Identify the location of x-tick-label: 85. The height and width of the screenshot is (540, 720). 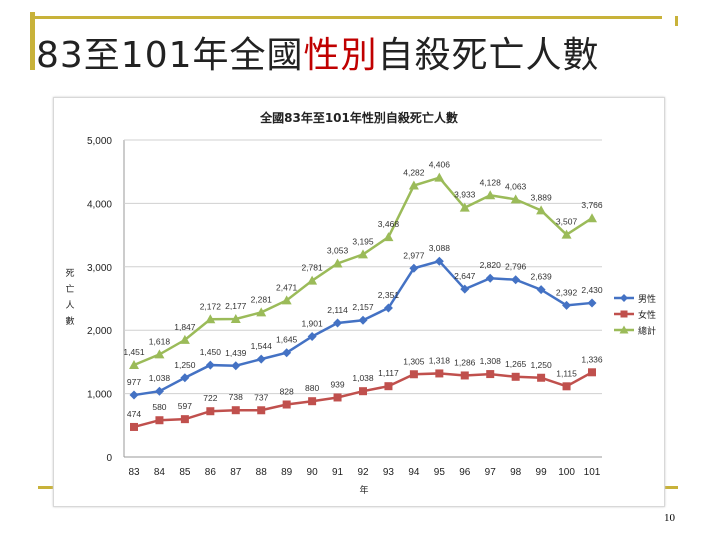
(185, 472).